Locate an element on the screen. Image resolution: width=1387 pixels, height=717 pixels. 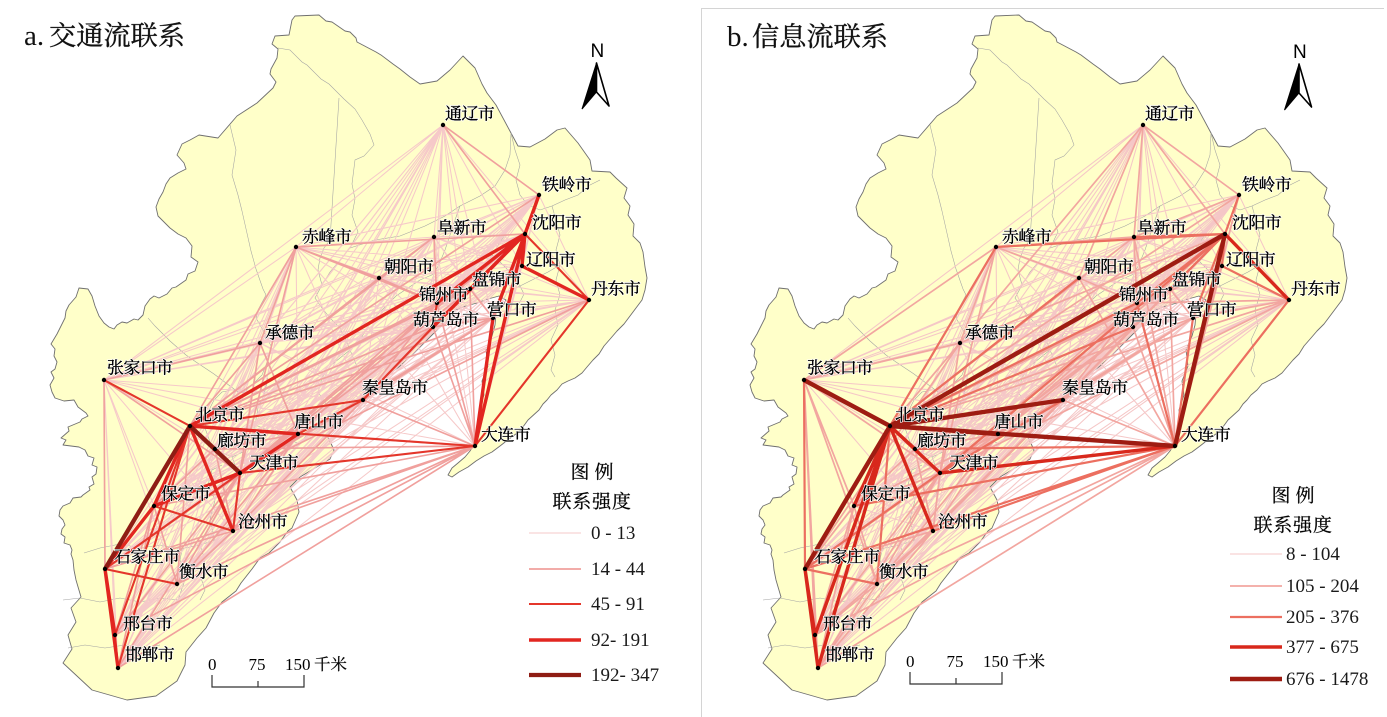
svg-text: 377 - 675 is located at coordinates (1322, 647).